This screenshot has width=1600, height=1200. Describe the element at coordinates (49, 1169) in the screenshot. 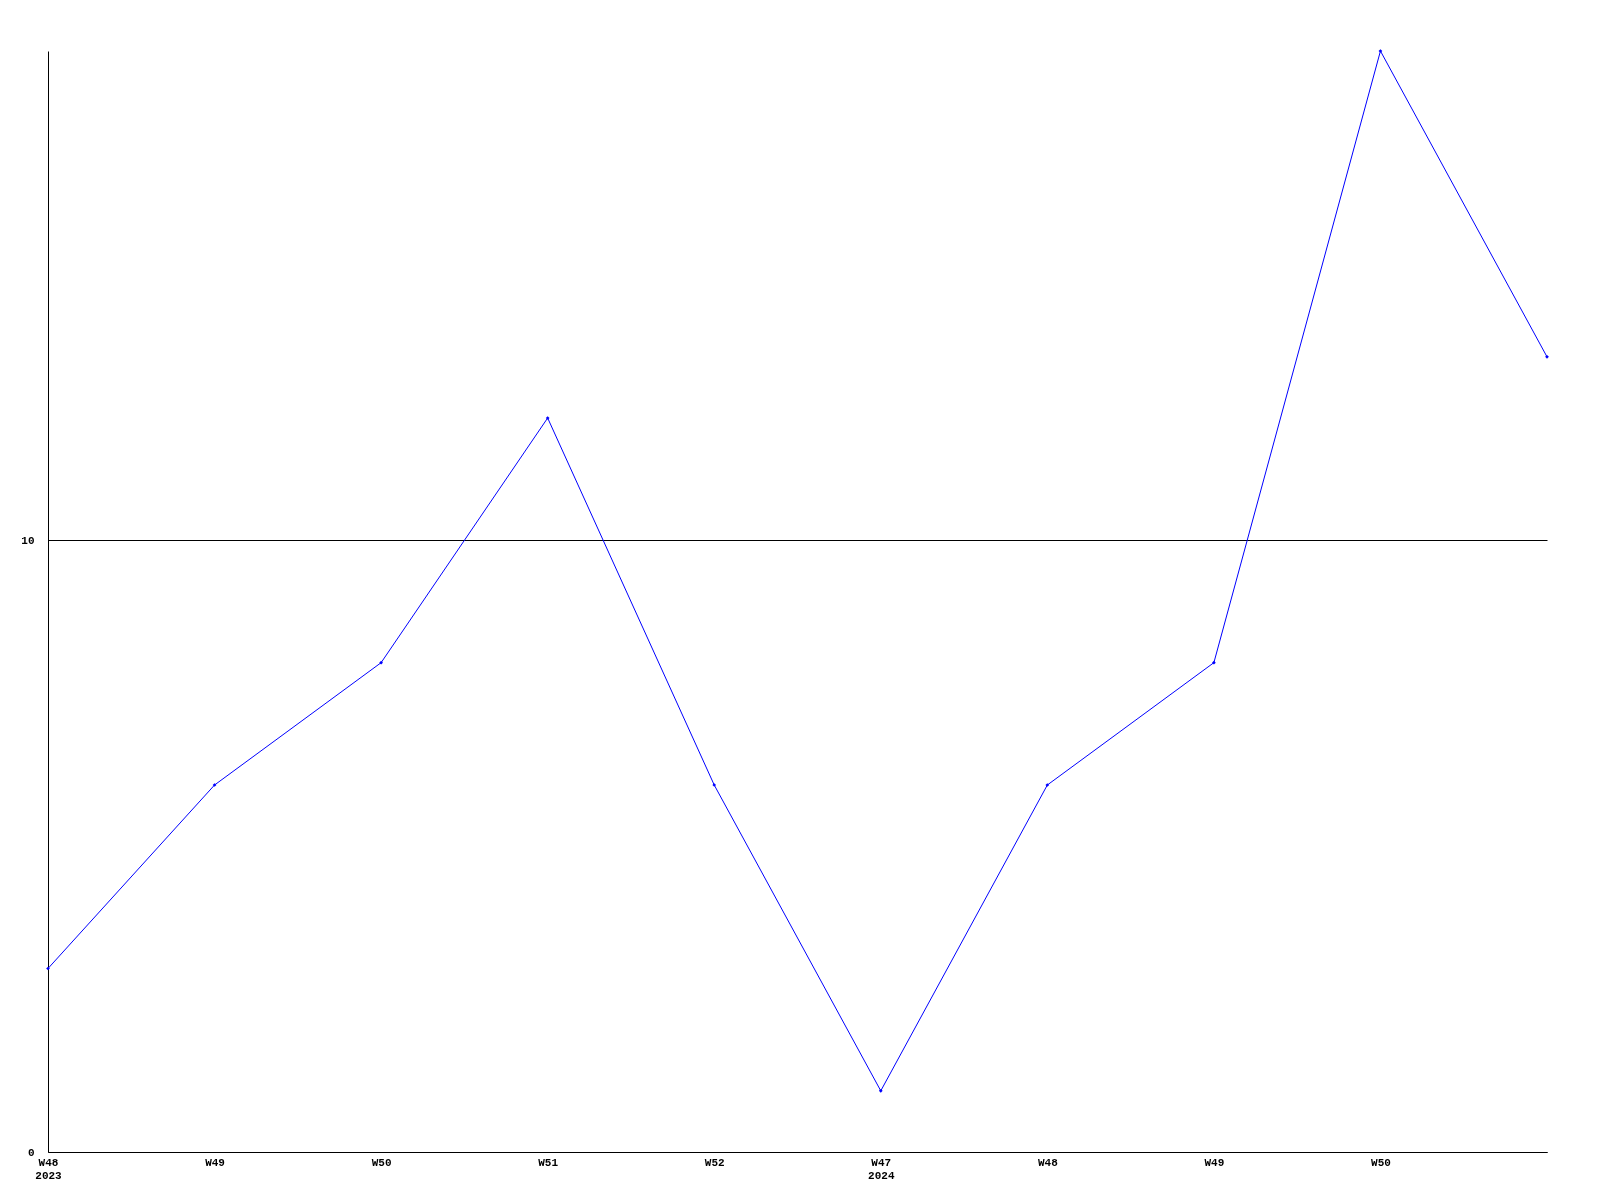

I see `x-tick-label: W48 2023` at that location.